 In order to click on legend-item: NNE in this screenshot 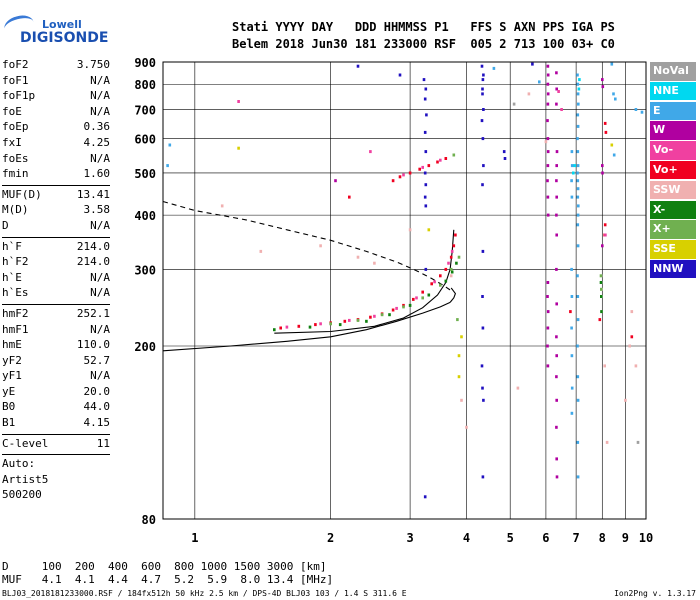, I will do `click(673, 91)`.